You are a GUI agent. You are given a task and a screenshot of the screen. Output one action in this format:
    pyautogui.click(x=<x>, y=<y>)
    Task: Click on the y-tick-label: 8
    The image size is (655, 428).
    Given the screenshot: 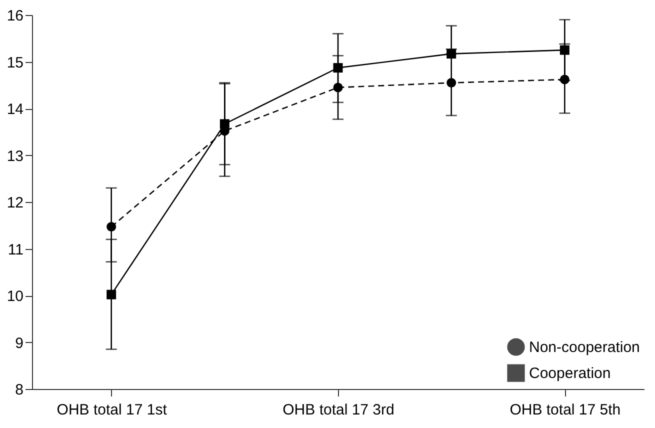 What is the action you would take?
    pyautogui.click(x=19, y=390)
    